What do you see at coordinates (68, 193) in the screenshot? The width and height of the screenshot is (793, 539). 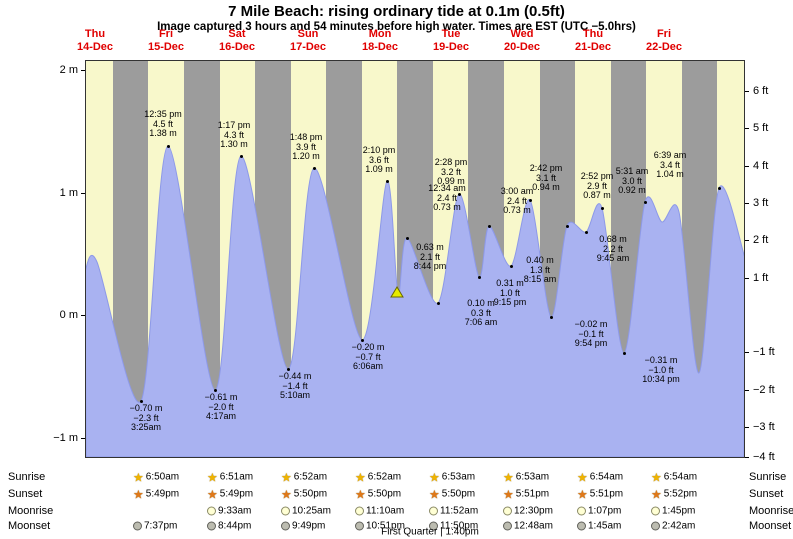 I see `y-axis-left-label: 1 m` at bounding box center [68, 193].